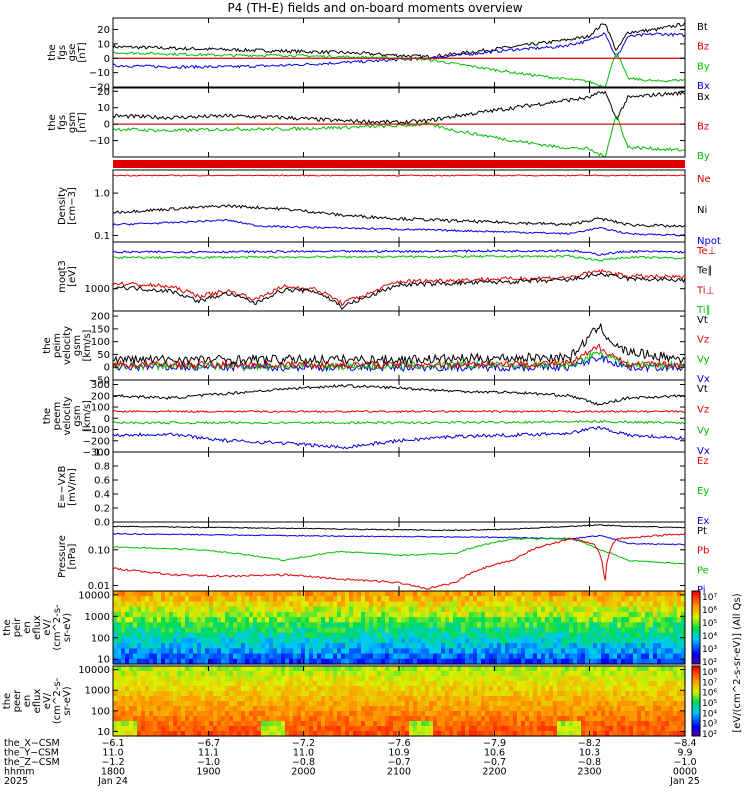  Describe the element at coordinates (103, 108) in the screenshot. I see `y-tick-label: 10` at that location.